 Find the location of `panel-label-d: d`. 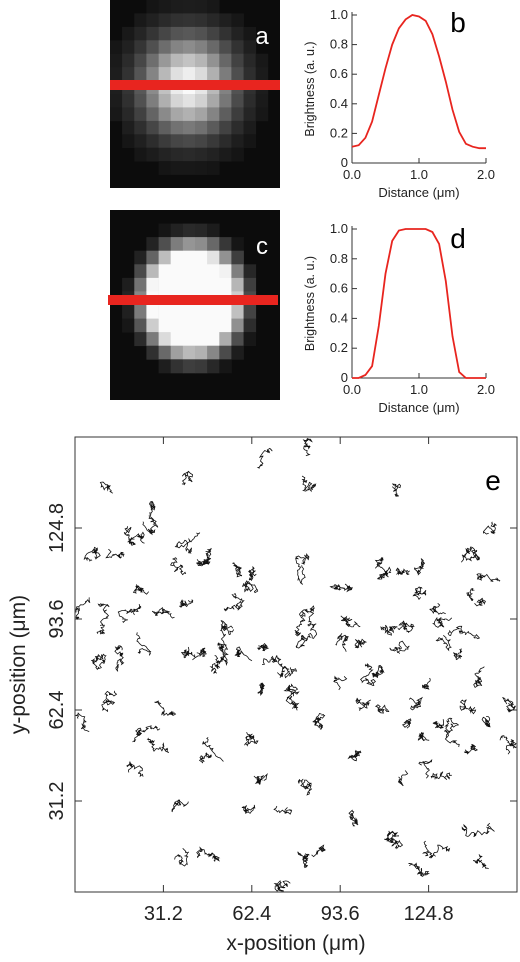

panel-label-d: d is located at coordinates (458, 238).